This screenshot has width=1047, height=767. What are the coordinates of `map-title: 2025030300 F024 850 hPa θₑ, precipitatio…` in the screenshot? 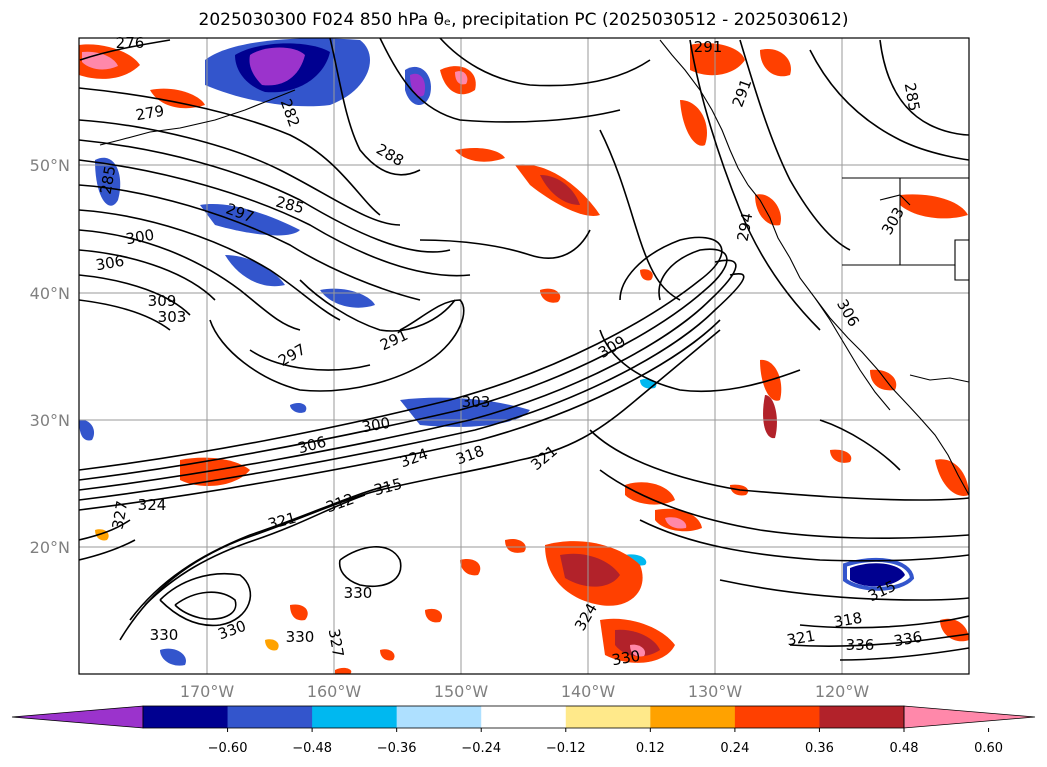 It's located at (523, 20).